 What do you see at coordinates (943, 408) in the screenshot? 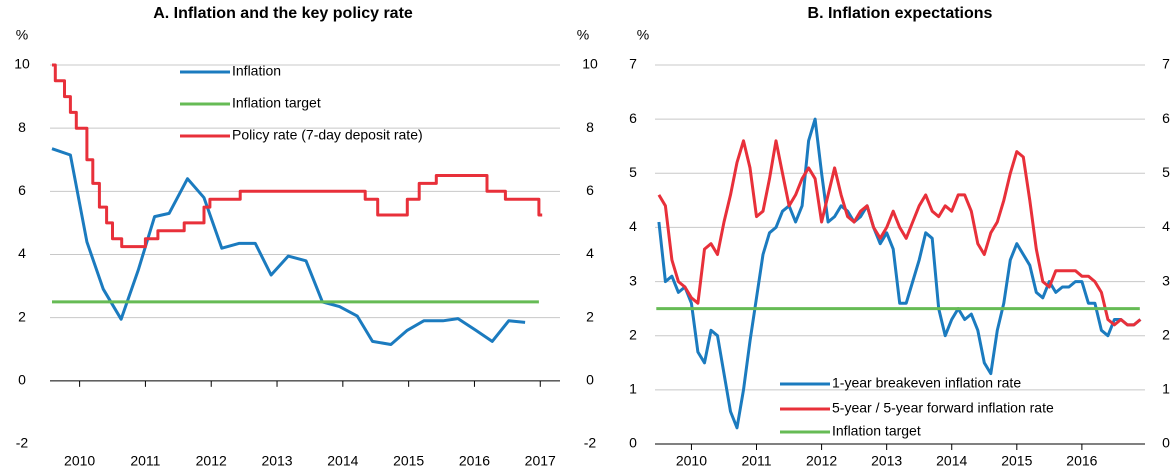
I see `legend-label: 5-year / 5-year forward inflation rate` at bounding box center [943, 408].